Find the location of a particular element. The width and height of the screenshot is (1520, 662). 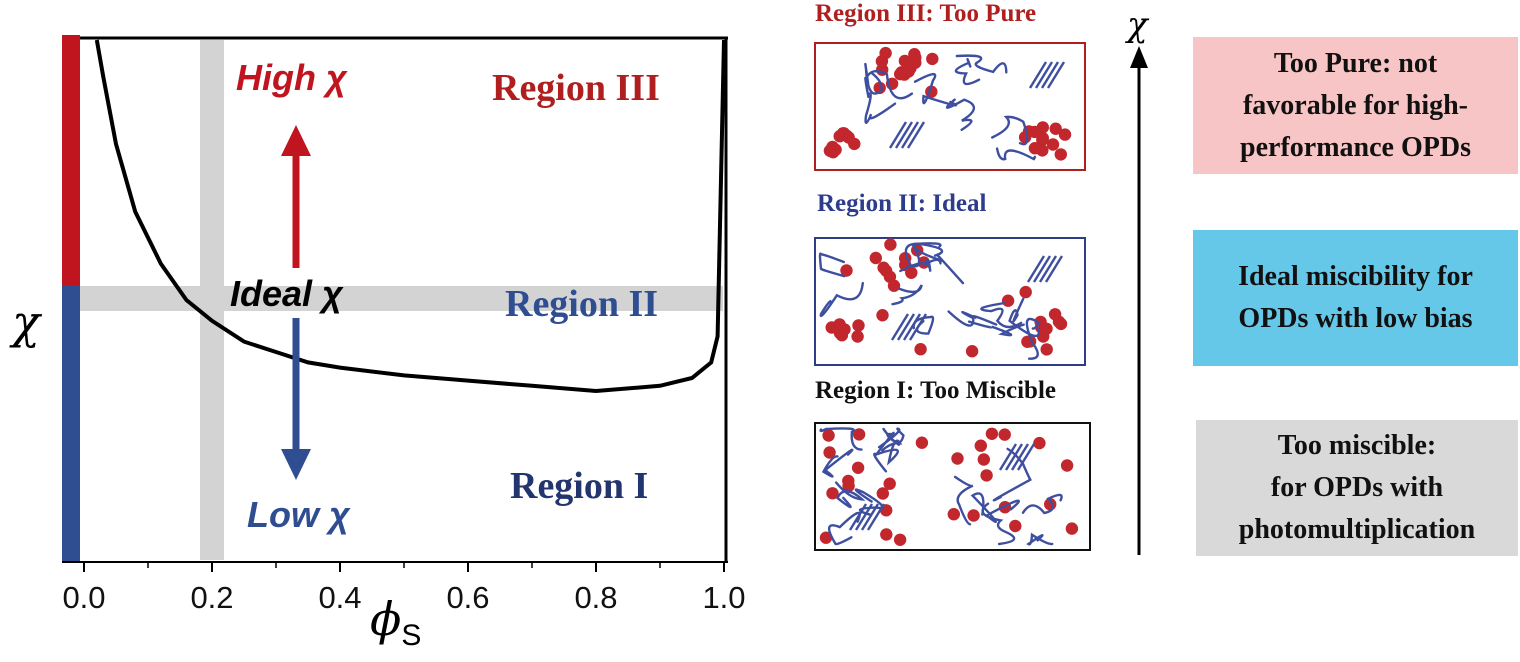

x-tick-label: 1.0 is located at coordinates (724, 597).